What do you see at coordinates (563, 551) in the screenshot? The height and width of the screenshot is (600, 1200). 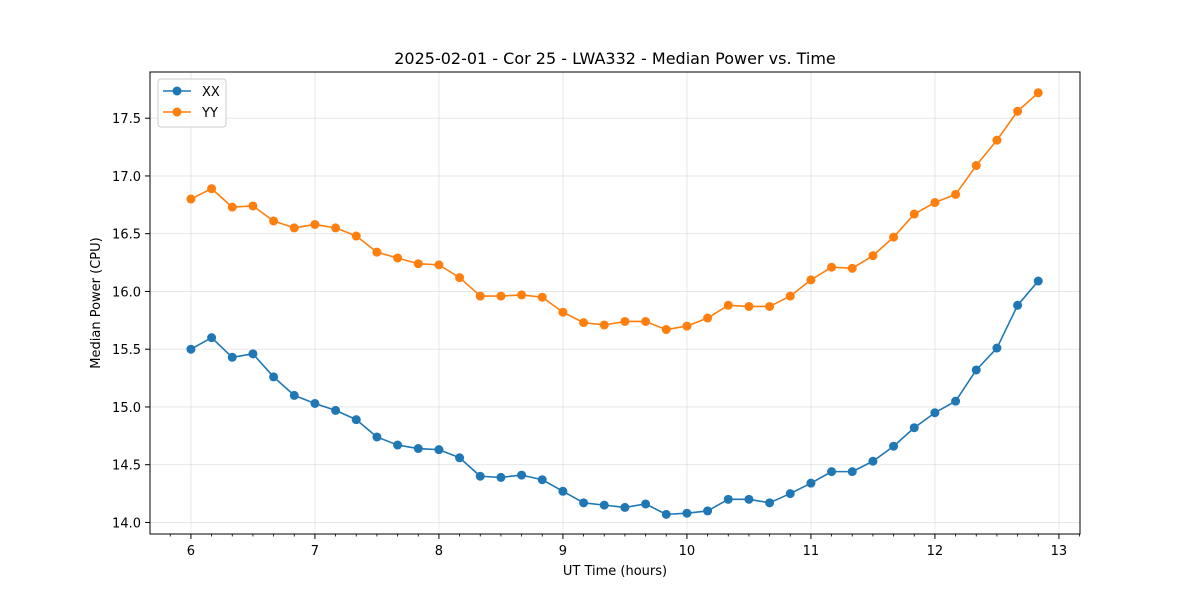 I see `x-tick-label: 9` at bounding box center [563, 551].